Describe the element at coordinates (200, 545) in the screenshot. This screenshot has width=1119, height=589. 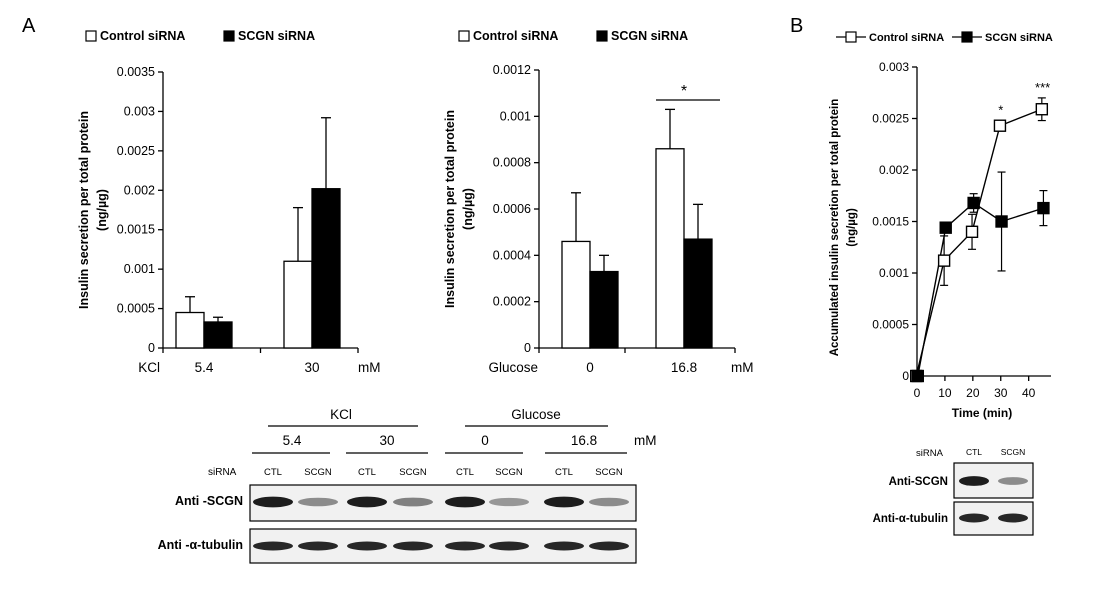
I see `blot-row-label: Anti -α-tubulin` at that location.